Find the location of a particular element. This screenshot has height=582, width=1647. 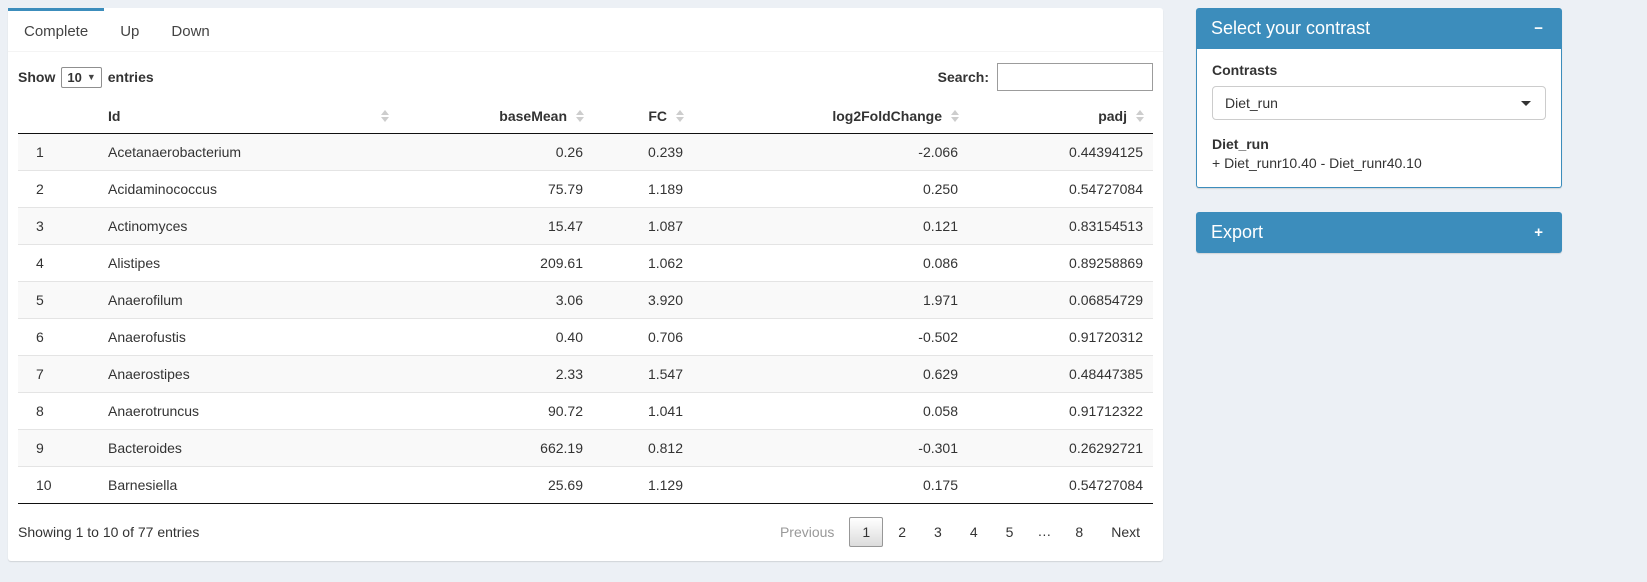

contrast-box-header: Select your contrast − is located at coordinates (1379, 28).